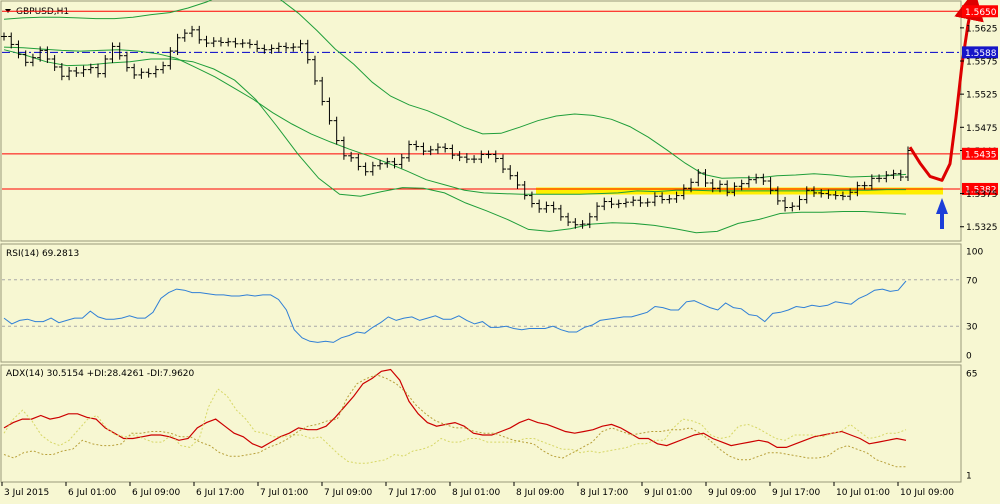  I want to click on adx-tick-label: 1, so click(969, 477).